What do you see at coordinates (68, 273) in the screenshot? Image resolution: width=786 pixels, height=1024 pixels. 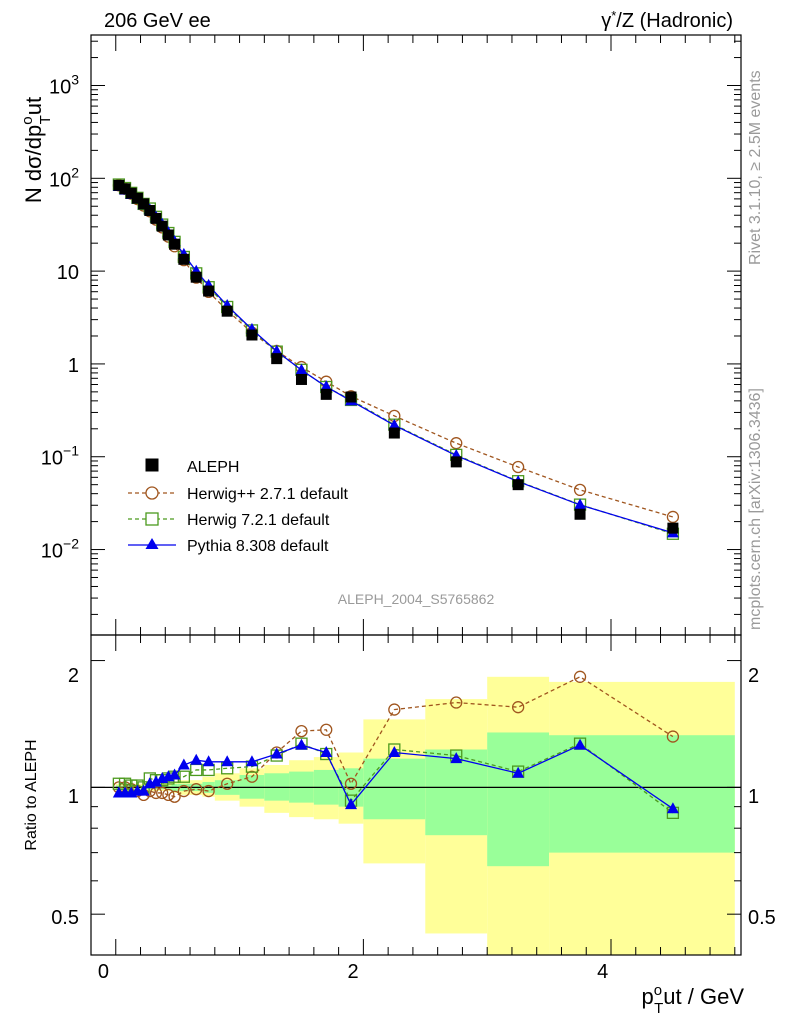 I see `main-y-tick-label: 10` at bounding box center [68, 273].